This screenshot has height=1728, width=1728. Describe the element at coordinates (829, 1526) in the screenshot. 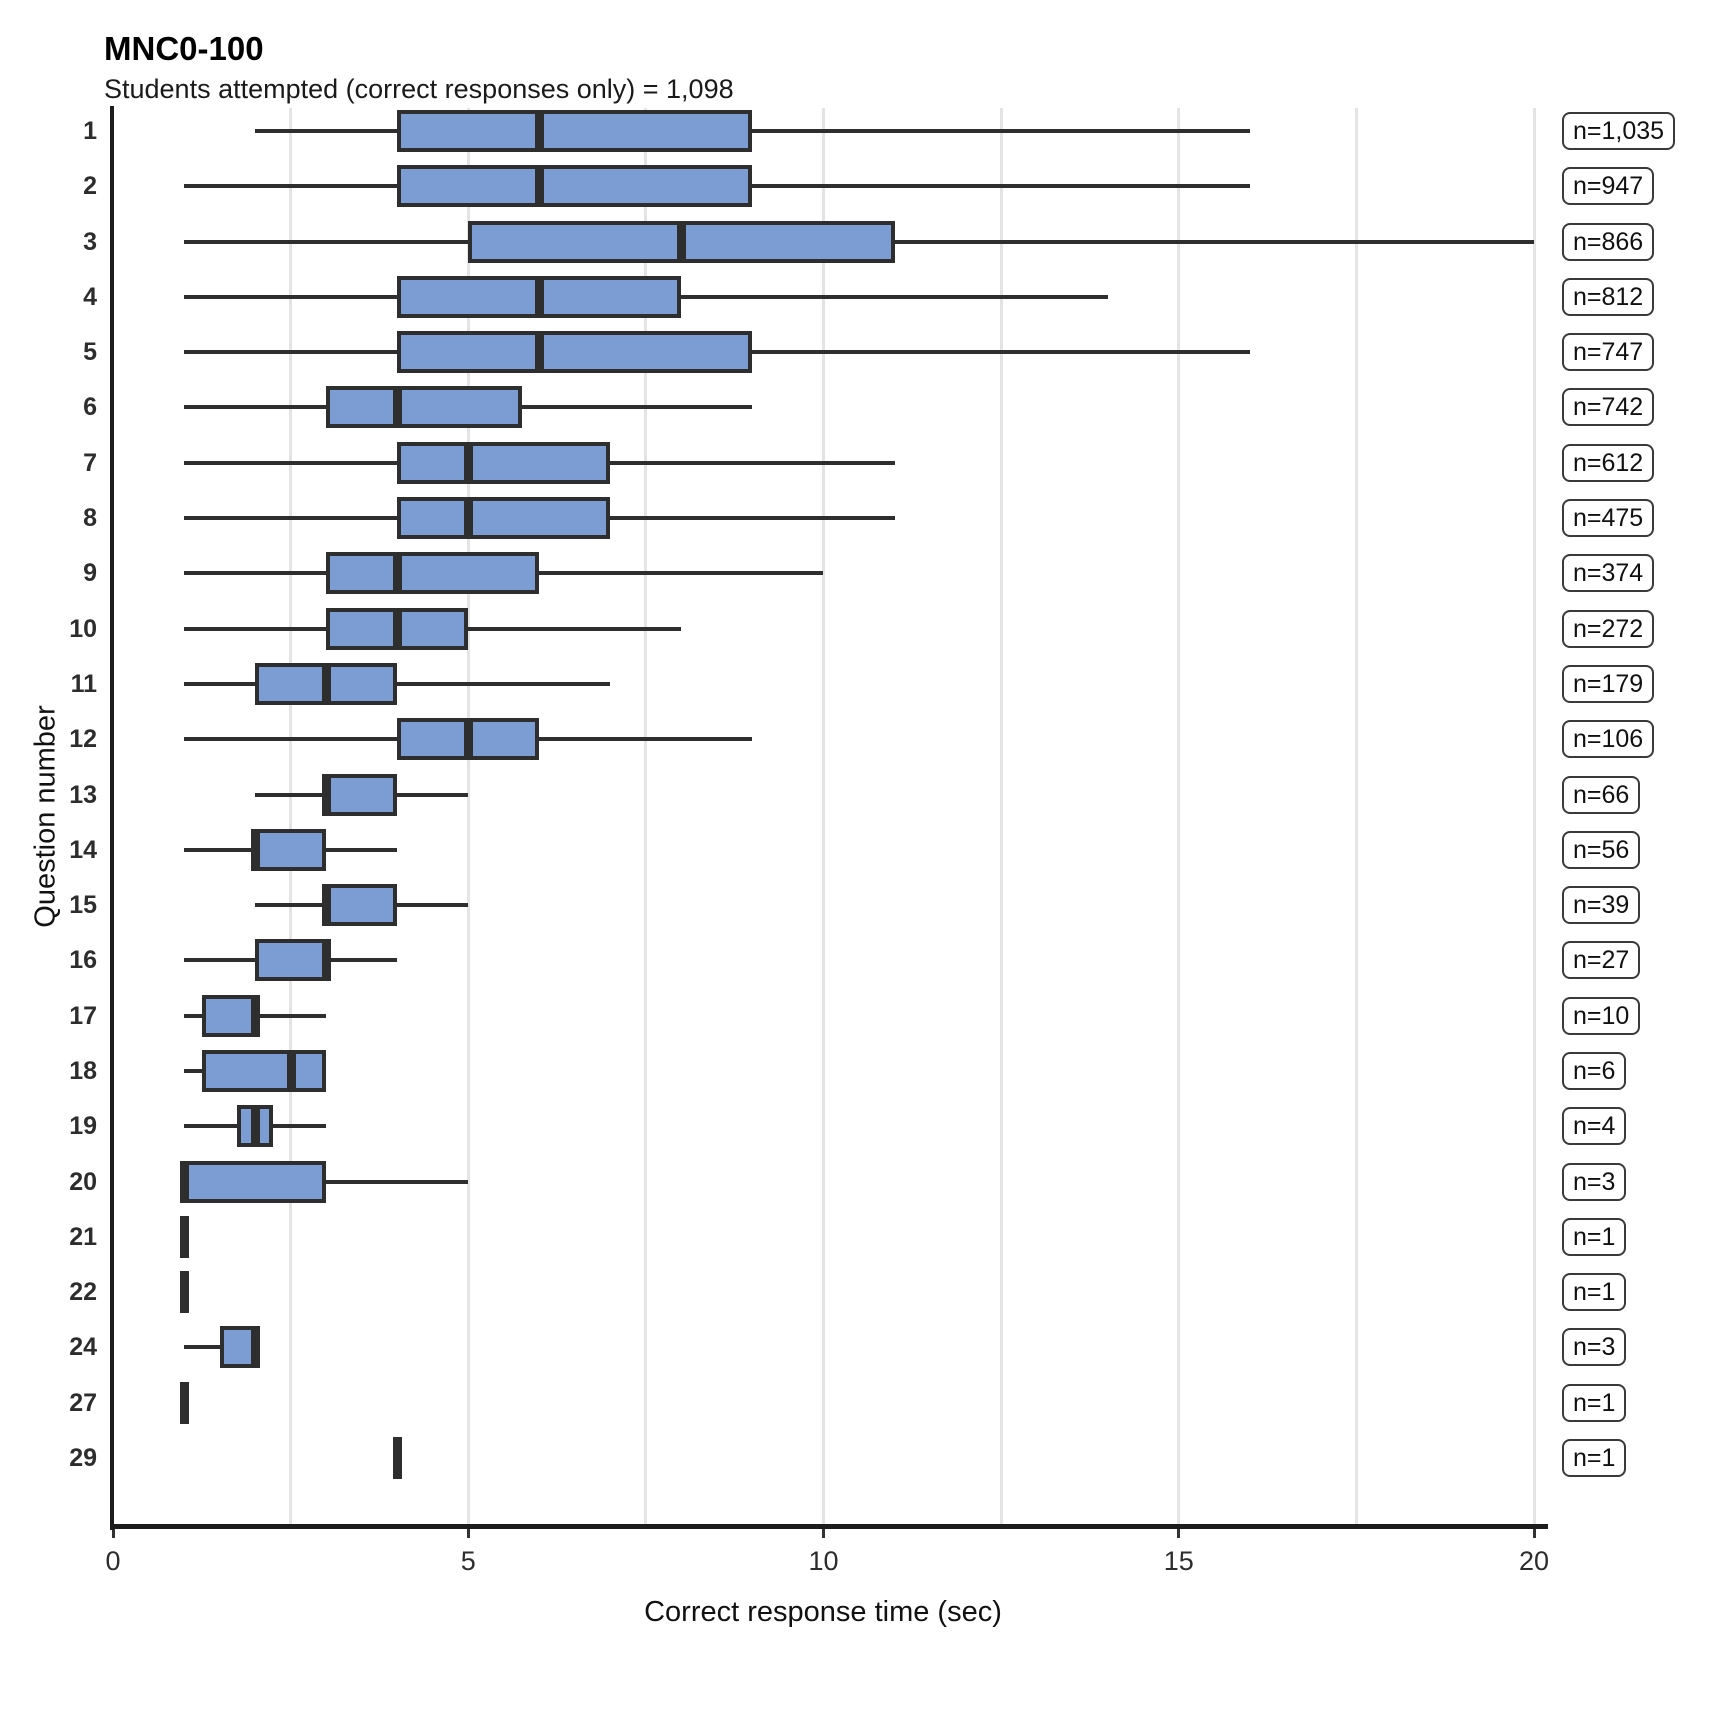

I see `x-axis-line` at that location.